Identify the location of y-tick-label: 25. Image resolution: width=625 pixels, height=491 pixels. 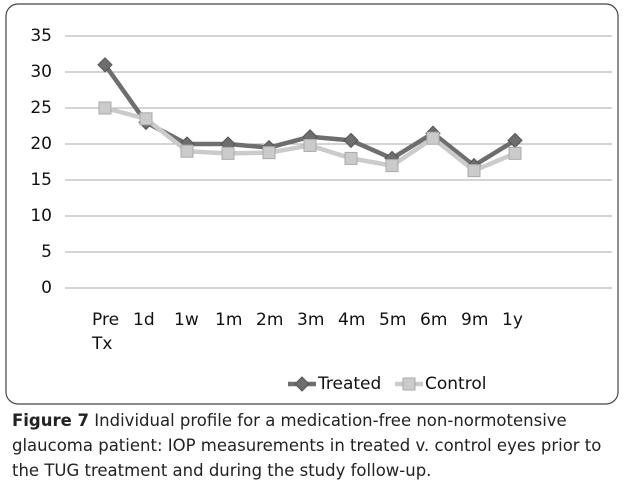
(41, 108).